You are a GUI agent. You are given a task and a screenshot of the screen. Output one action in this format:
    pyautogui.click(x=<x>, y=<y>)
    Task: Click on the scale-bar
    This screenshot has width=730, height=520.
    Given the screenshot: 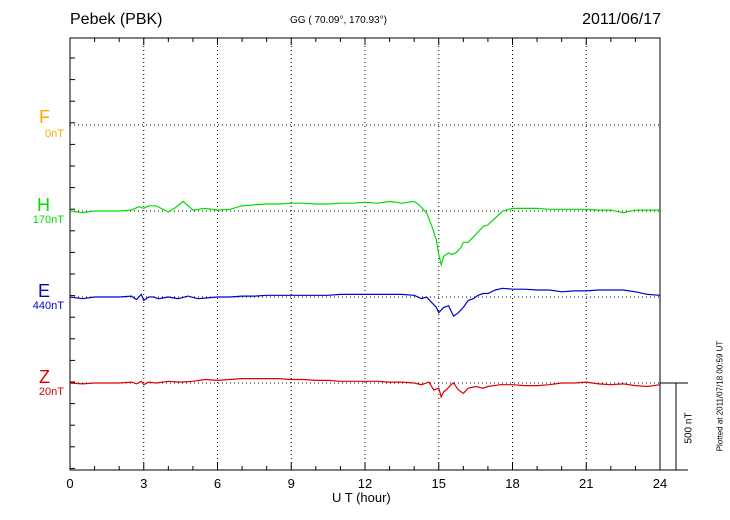 What is the action you would take?
    pyautogui.click(x=674, y=426)
    